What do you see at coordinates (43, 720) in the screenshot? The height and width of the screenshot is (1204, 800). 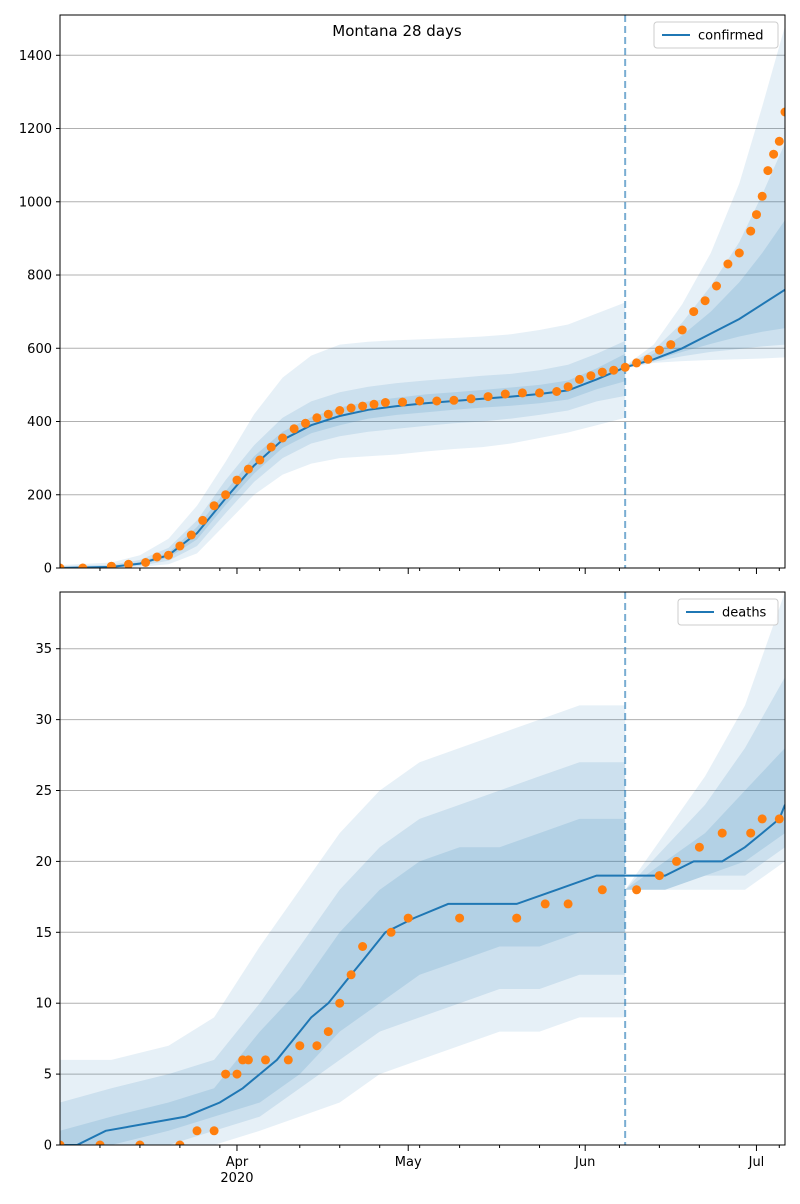 I see `y-tick-label: 30` at bounding box center [43, 720].